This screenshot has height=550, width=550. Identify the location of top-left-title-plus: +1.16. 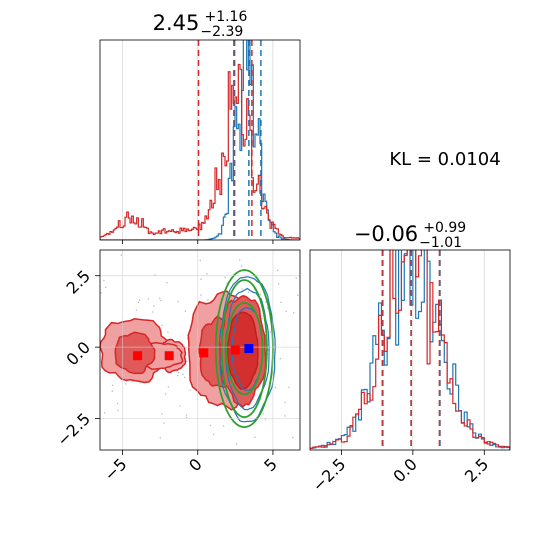
(225, 17).